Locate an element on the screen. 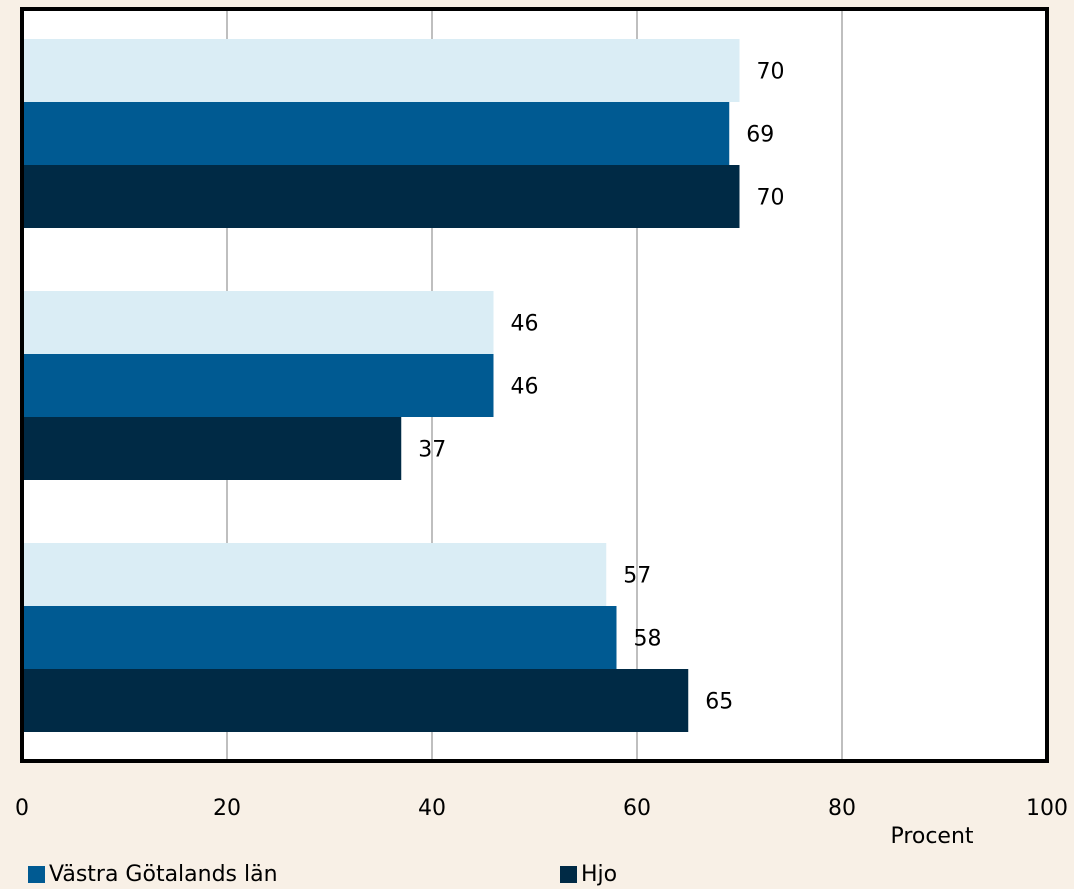 The width and height of the screenshot is (1074, 889). legend-label: Hjo is located at coordinates (599, 874).